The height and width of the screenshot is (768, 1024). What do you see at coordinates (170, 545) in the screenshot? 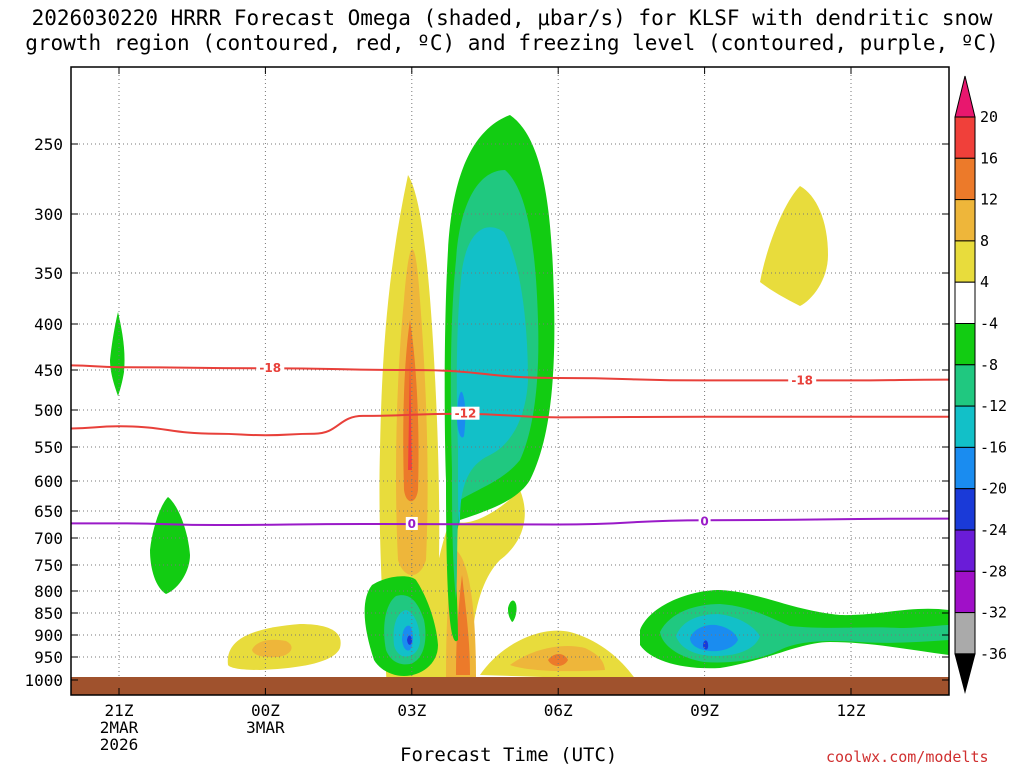
I see `omega-rise-22z` at bounding box center [170, 545].